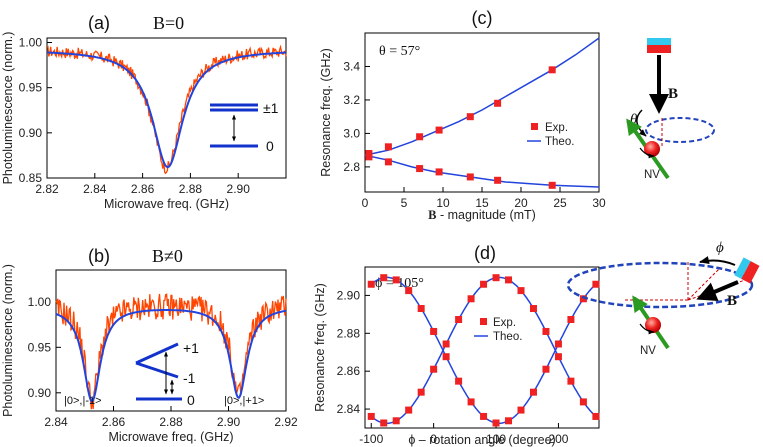  Describe the element at coordinates (717, 261) in the screenshot. I see `phi-arc-arrow` at that location.